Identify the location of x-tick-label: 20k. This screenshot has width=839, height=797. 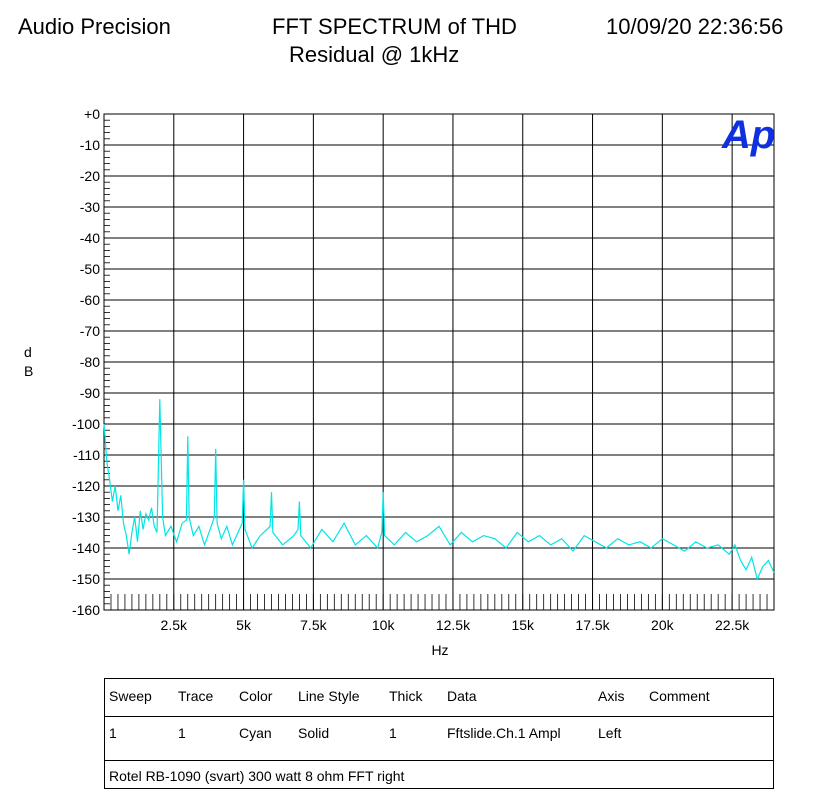
(663, 625).